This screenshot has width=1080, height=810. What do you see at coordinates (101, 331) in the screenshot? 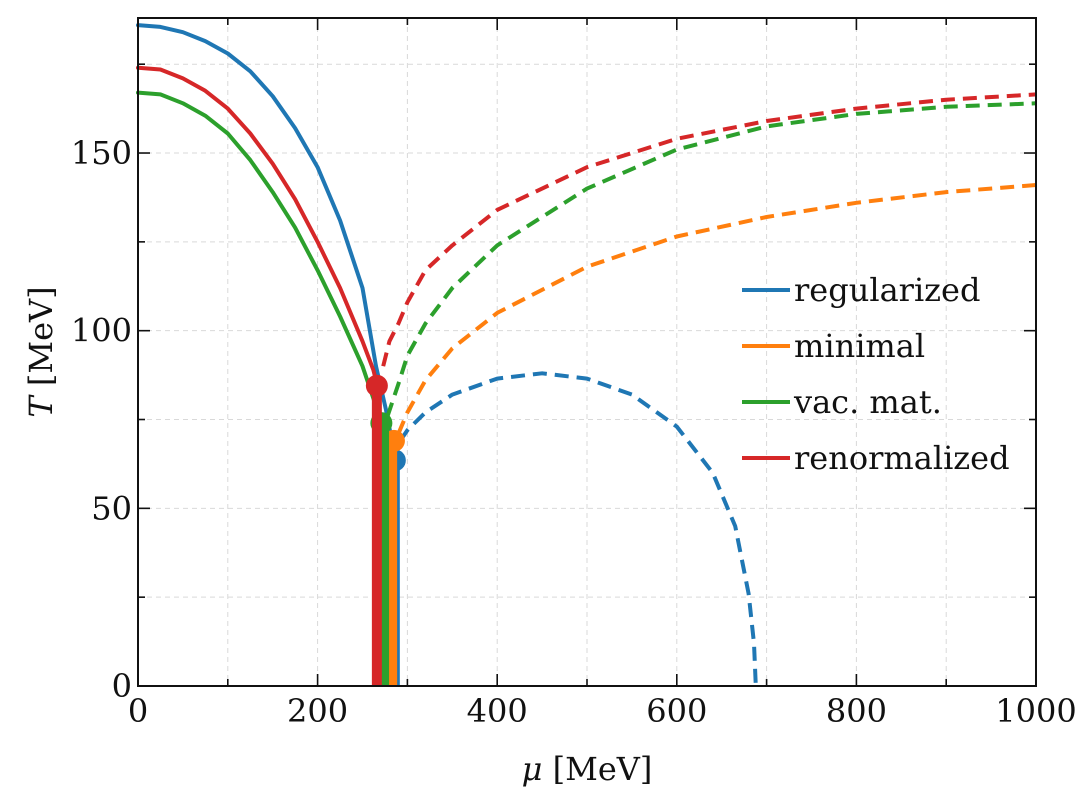
I see `y-tick-label: 100` at bounding box center [101, 331].